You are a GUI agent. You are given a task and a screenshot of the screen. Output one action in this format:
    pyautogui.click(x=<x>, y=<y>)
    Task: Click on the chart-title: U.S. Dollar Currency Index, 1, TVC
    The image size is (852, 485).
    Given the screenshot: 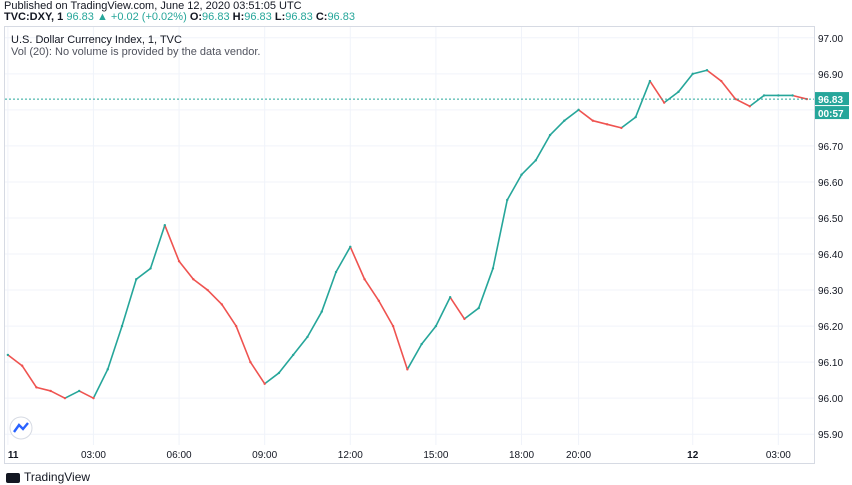 What is the action you would take?
    pyautogui.click(x=96, y=40)
    